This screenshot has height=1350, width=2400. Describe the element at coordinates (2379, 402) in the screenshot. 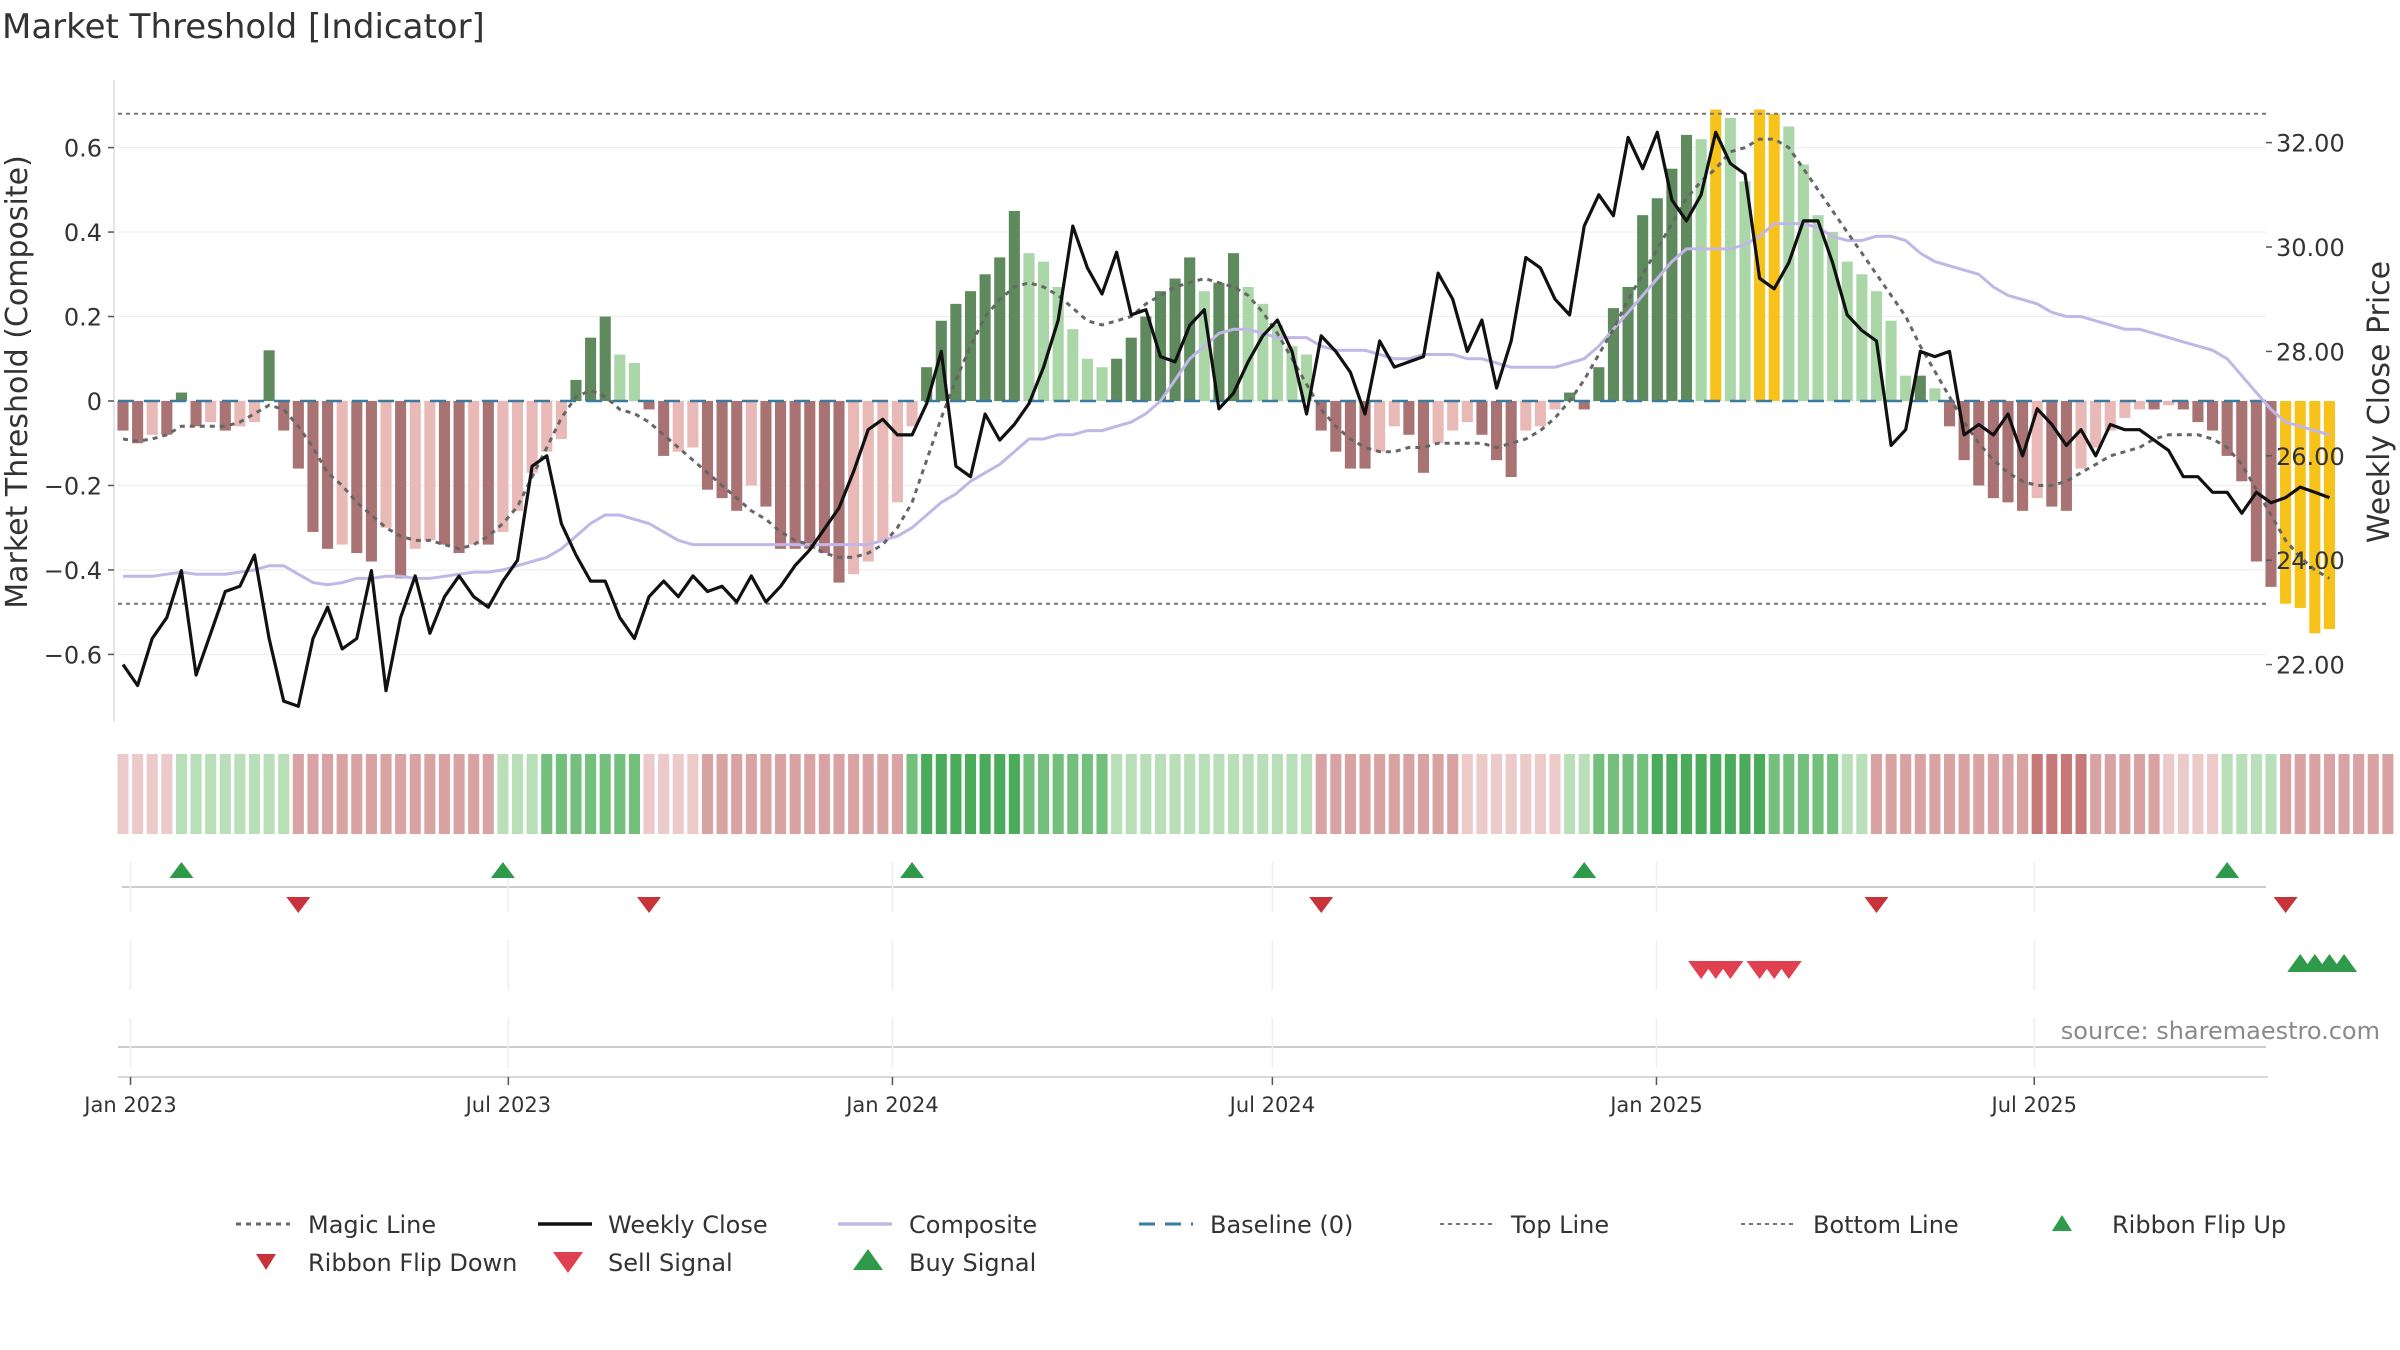

I see `right-axis-label: Weekly Close Price` at that location.